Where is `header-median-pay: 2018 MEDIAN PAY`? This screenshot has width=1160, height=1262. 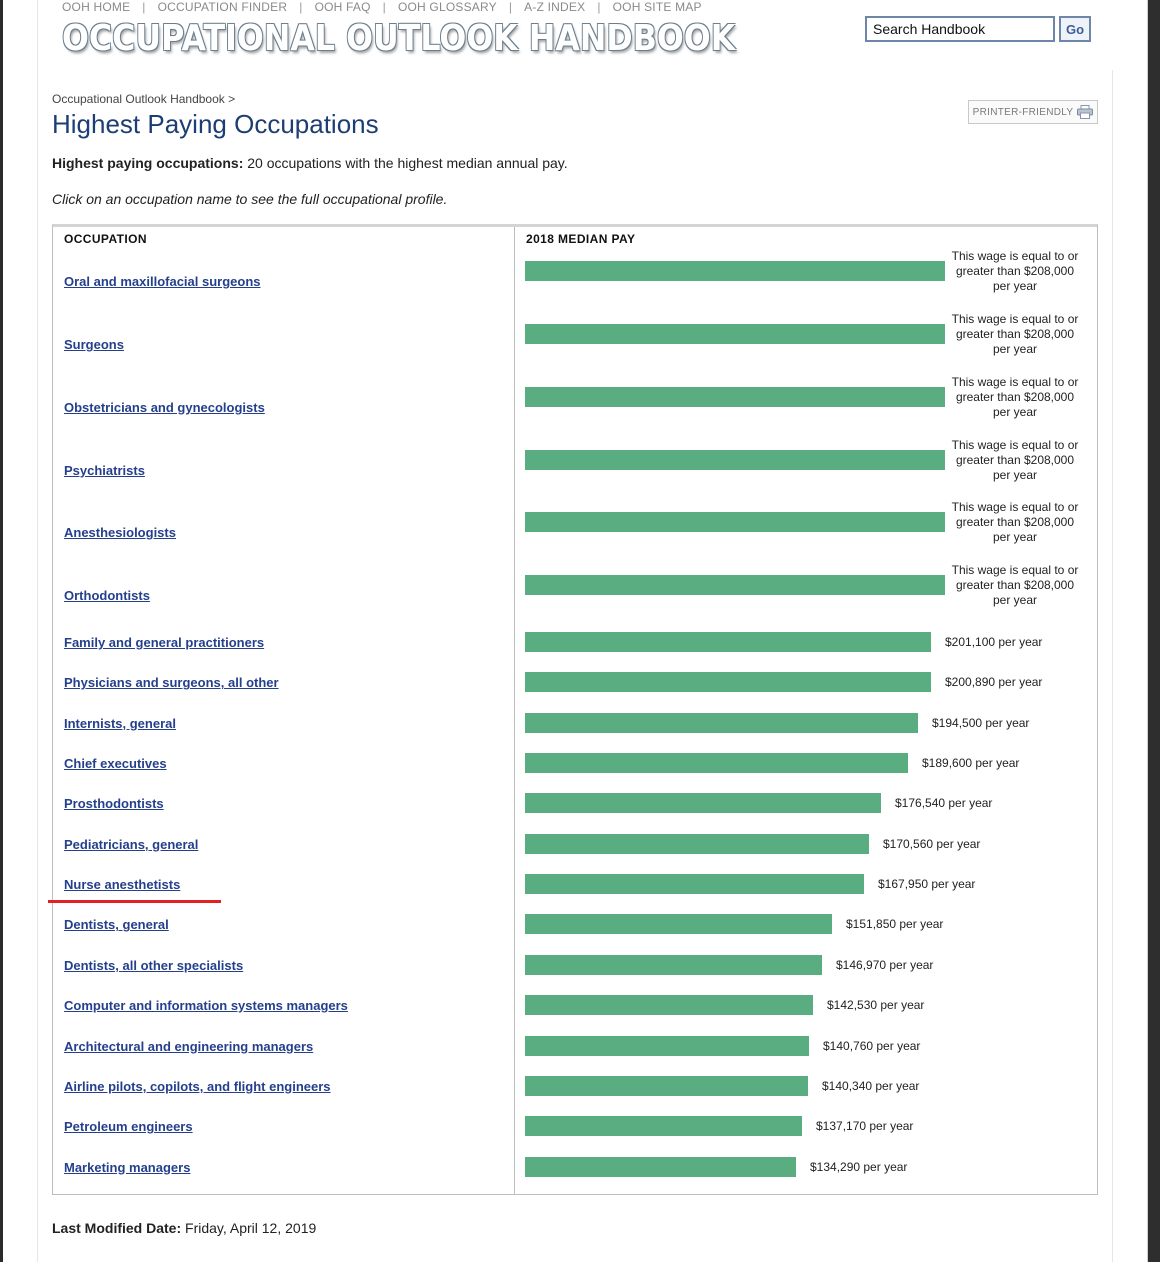
header-median-pay: 2018 MEDIAN PAY is located at coordinates (581, 239).